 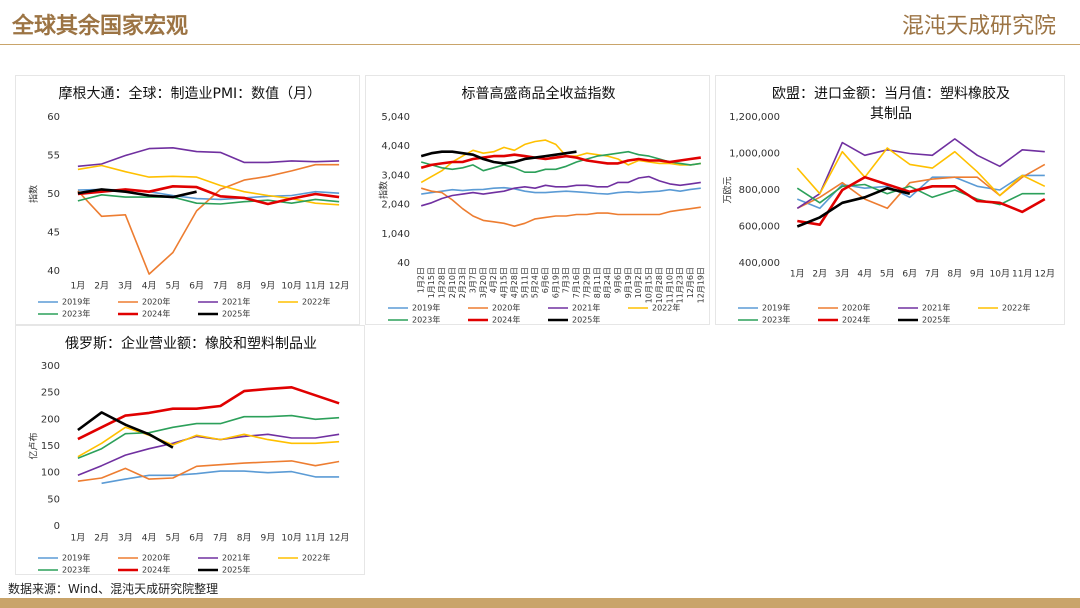 I want to click on y-tick-label: 50, so click(x=53, y=499).